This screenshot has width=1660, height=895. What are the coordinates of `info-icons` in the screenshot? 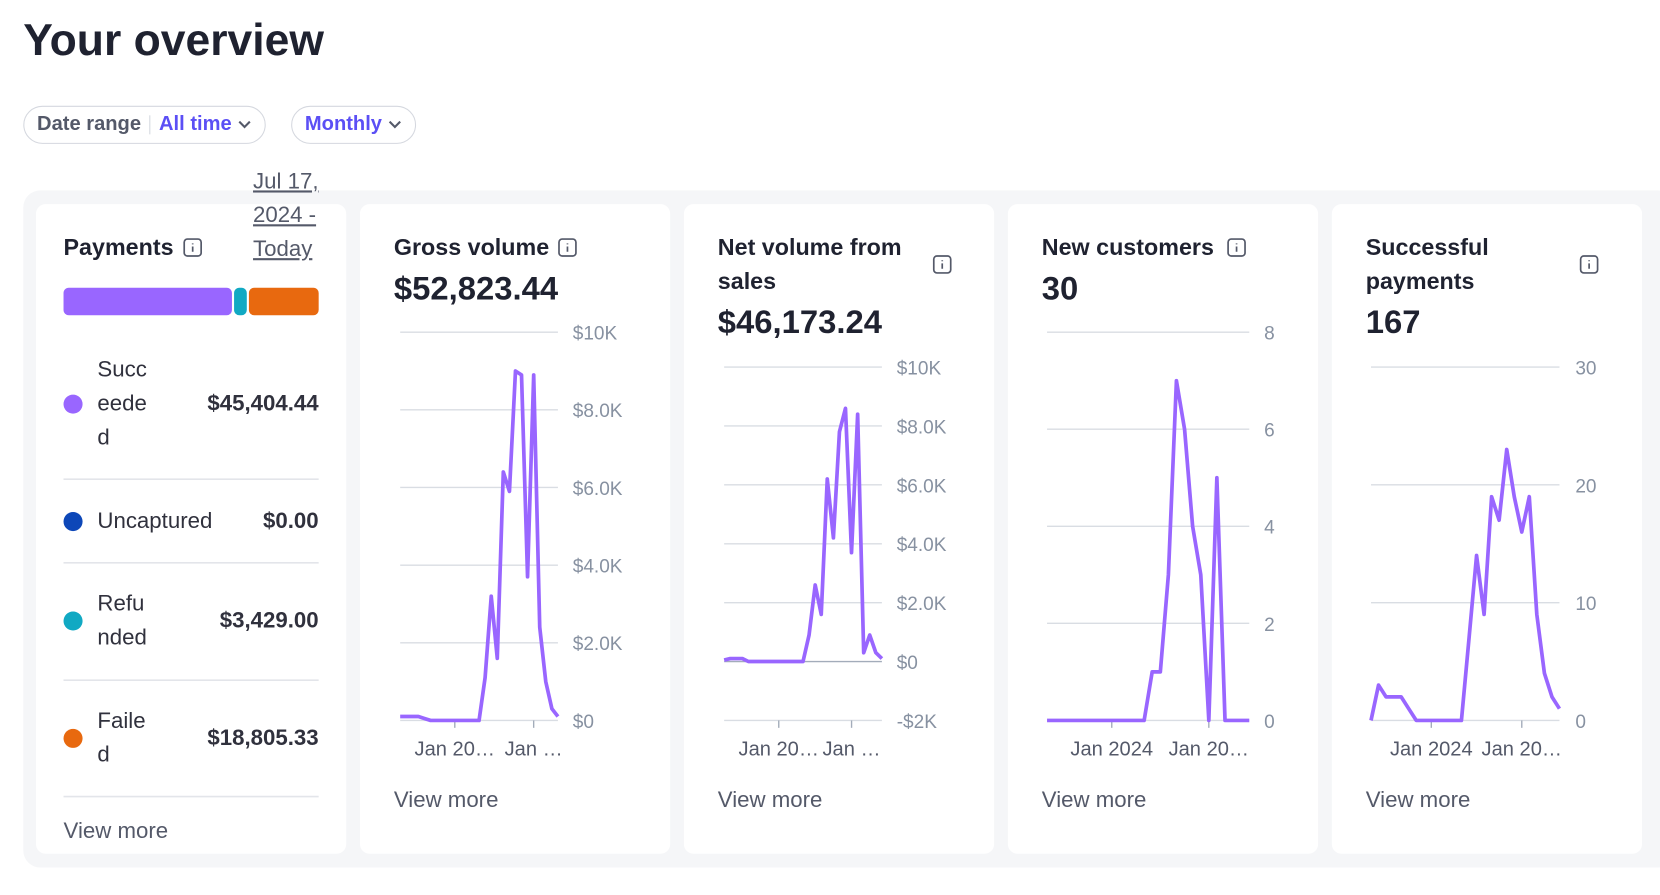 It's located at (891, 256).